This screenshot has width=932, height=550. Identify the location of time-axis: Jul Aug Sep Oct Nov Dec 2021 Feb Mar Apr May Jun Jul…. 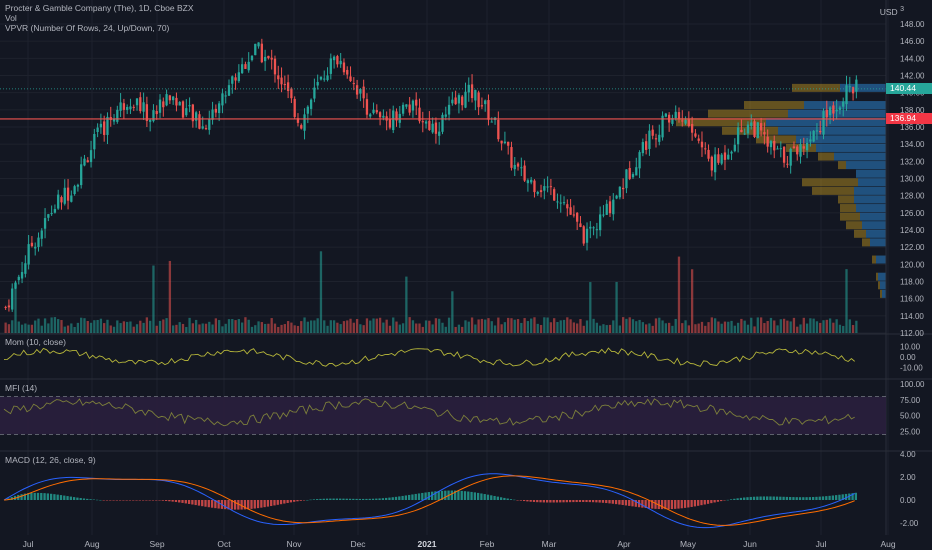
(459, 544).